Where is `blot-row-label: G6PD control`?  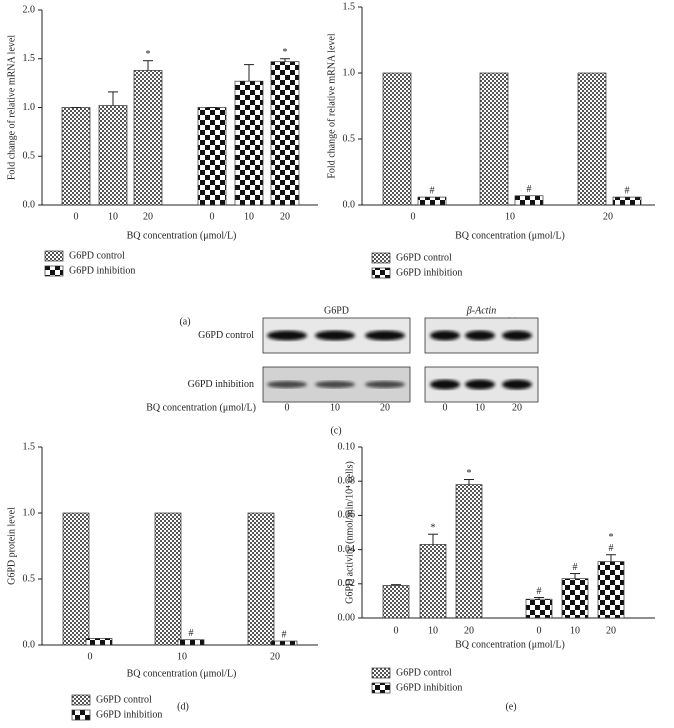
blot-row-label: G6PD control is located at coordinates (226, 335).